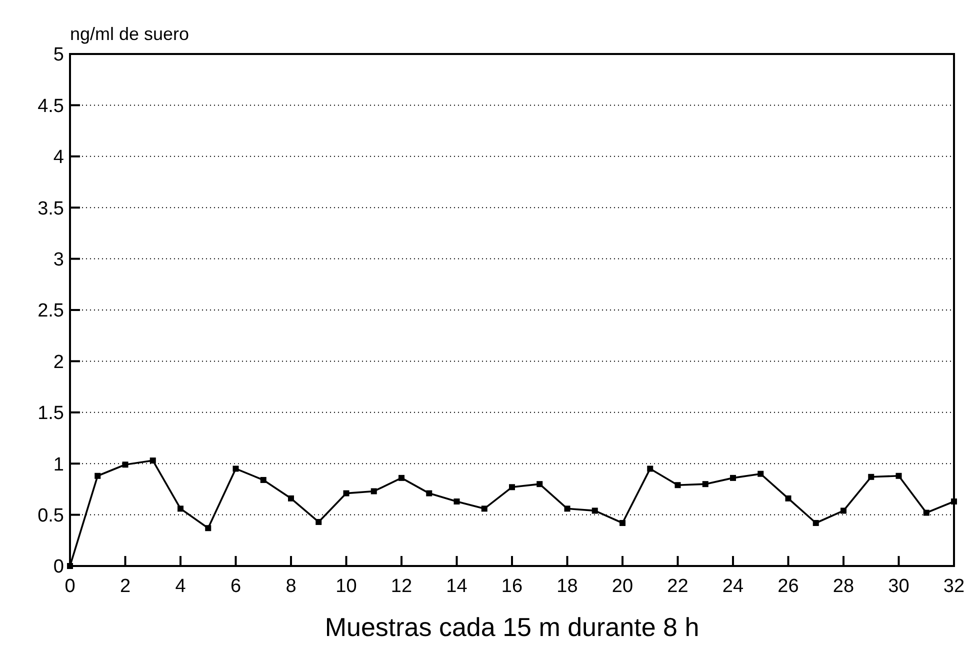 The height and width of the screenshot is (671, 980). What do you see at coordinates (51, 209) in the screenshot?
I see `y-tick-label: 3.5` at bounding box center [51, 209].